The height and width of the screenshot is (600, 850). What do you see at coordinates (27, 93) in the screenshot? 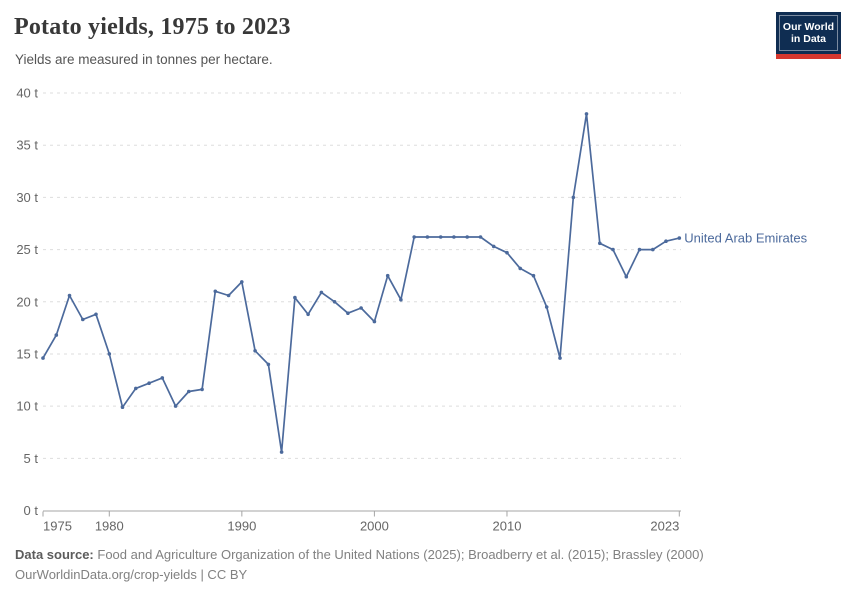
I see `y-tick-label: 40 t` at bounding box center [27, 93].